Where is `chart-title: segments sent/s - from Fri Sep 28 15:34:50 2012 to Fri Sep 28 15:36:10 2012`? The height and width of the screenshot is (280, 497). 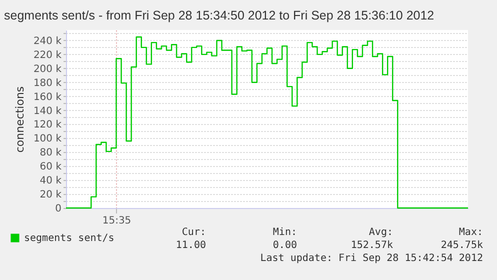
chart-title: segments sent/s - from Fri Sep 28 15:34:50 2012 to Fri Sep 28 15:36:10 2012 is located at coordinates (219, 15).